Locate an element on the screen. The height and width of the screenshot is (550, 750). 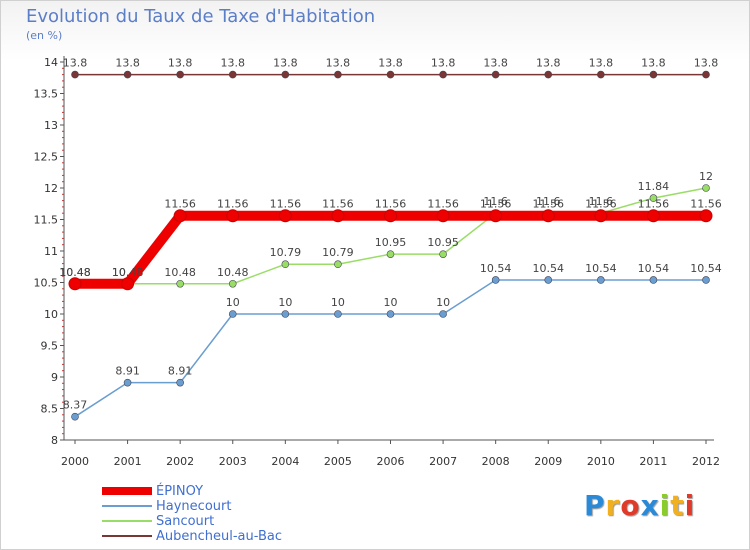
x-tick-label: 2005 is located at coordinates (338, 461).